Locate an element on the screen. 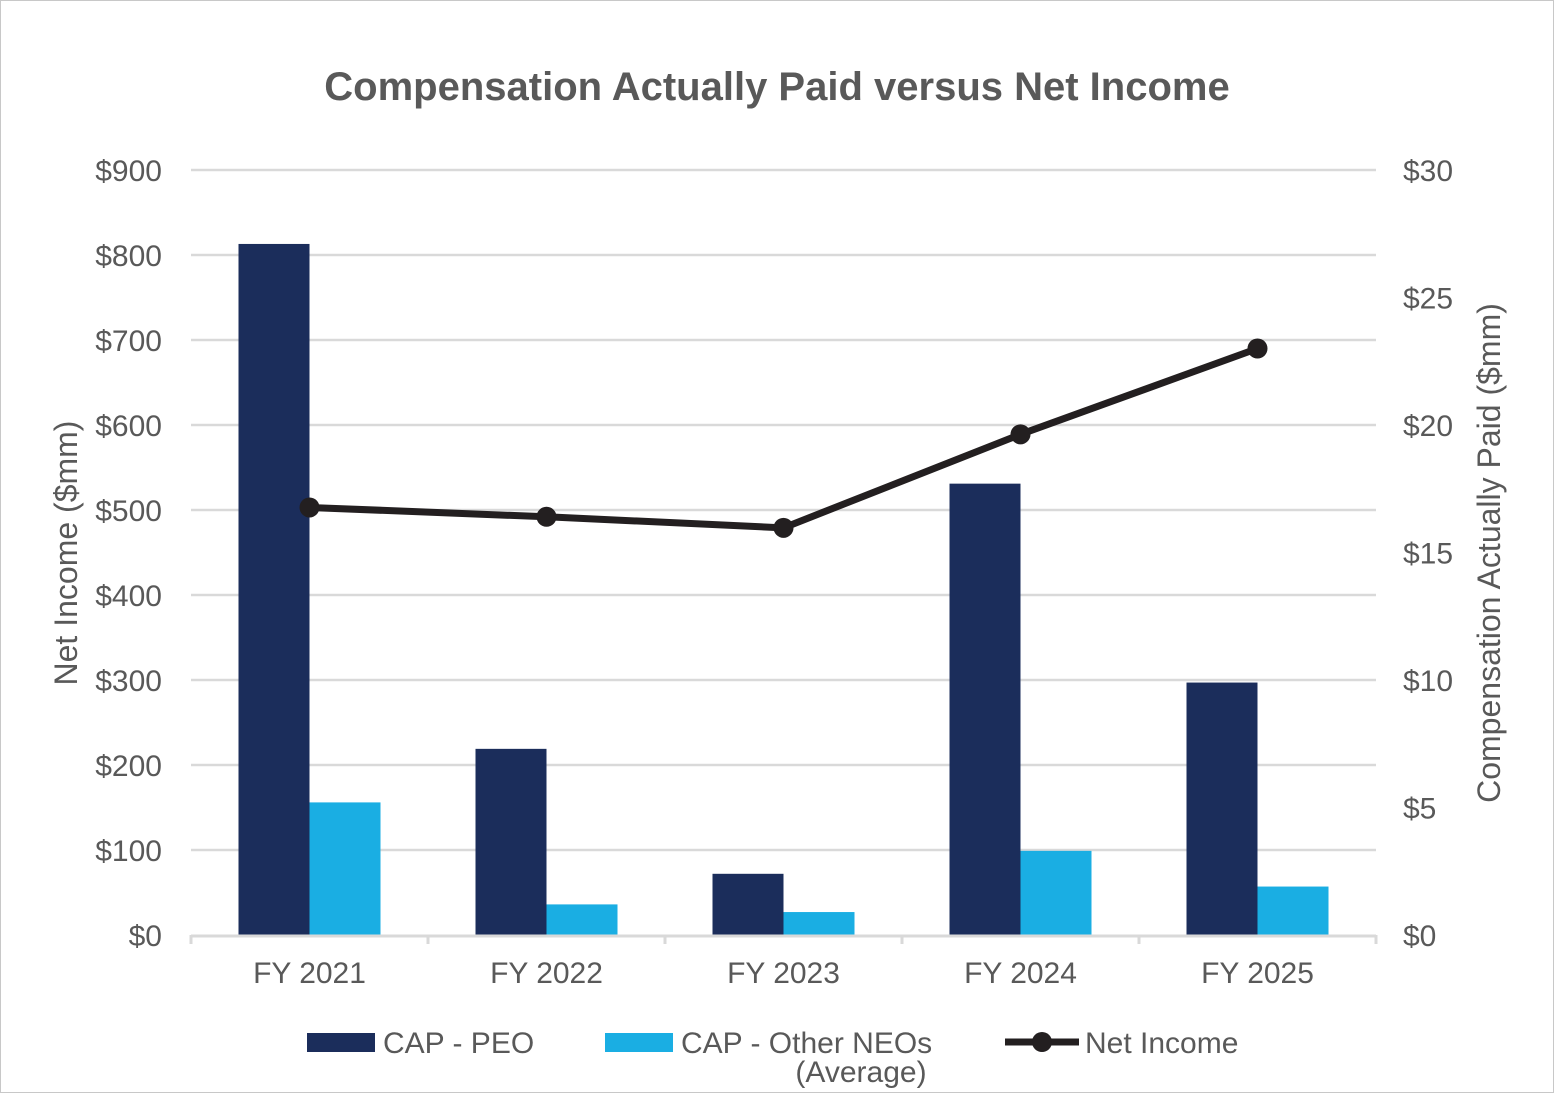 The width and height of the screenshot is (1554, 1093). right-tick-label: $25 is located at coordinates (1428, 299).